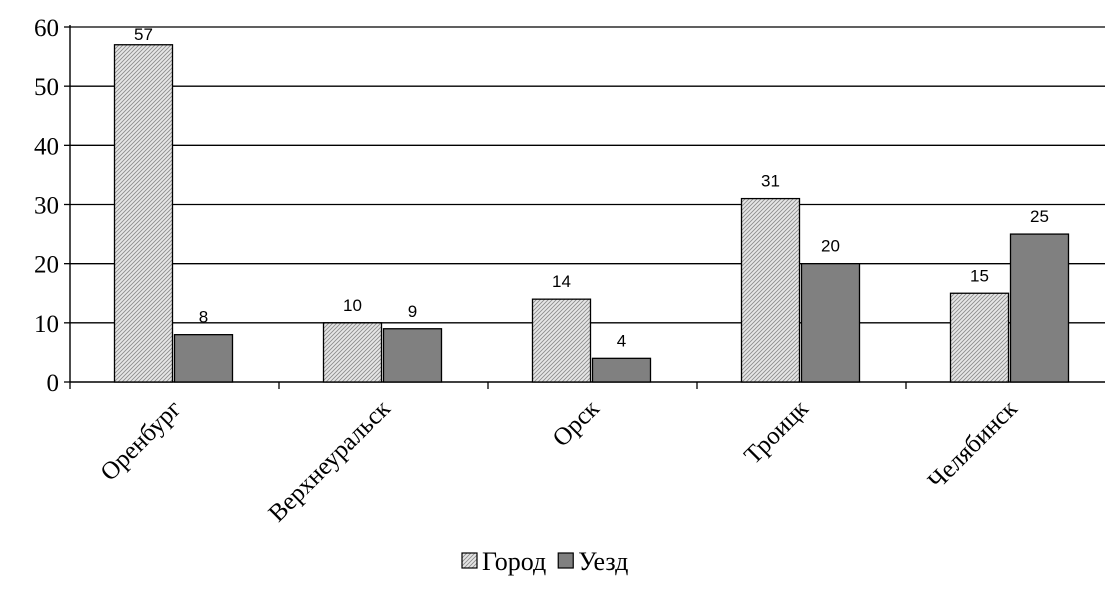 The image size is (1105, 592). Describe the element at coordinates (46, 28) in the screenshot. I see `y-tick-label: 60` at that location.